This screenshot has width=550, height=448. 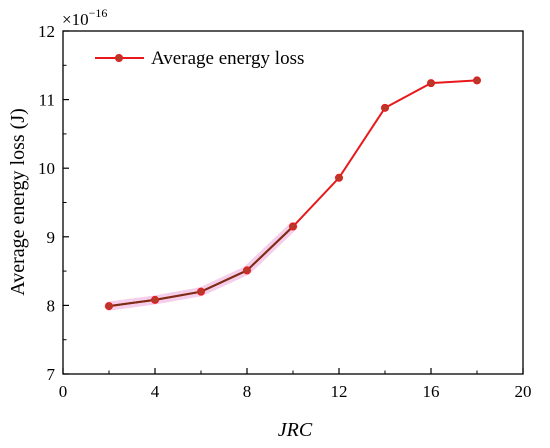 What do you see at coordinates (18, 202) in the screenshot?
I see `y-axis-title: Average energy loss (J)` at bounding box center [18, 202].